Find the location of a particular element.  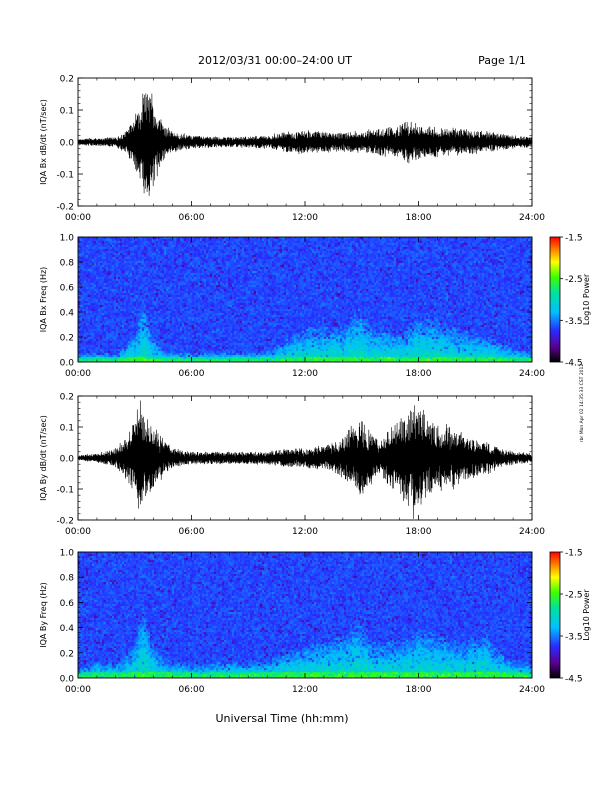

panel-2-colorbar-tick-label: -3.5 is located at coordinates (574, 322).